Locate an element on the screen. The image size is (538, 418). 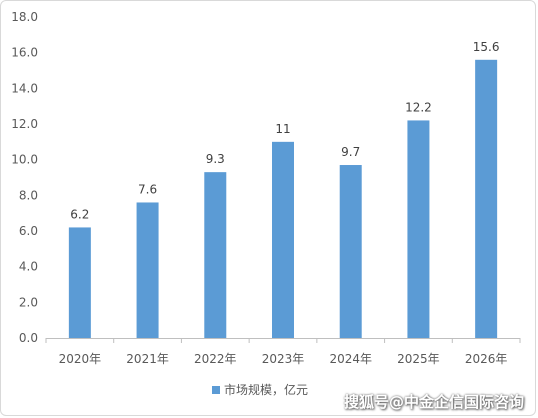
x-tick-label: 2021年 is located at coordinates (147, 359).